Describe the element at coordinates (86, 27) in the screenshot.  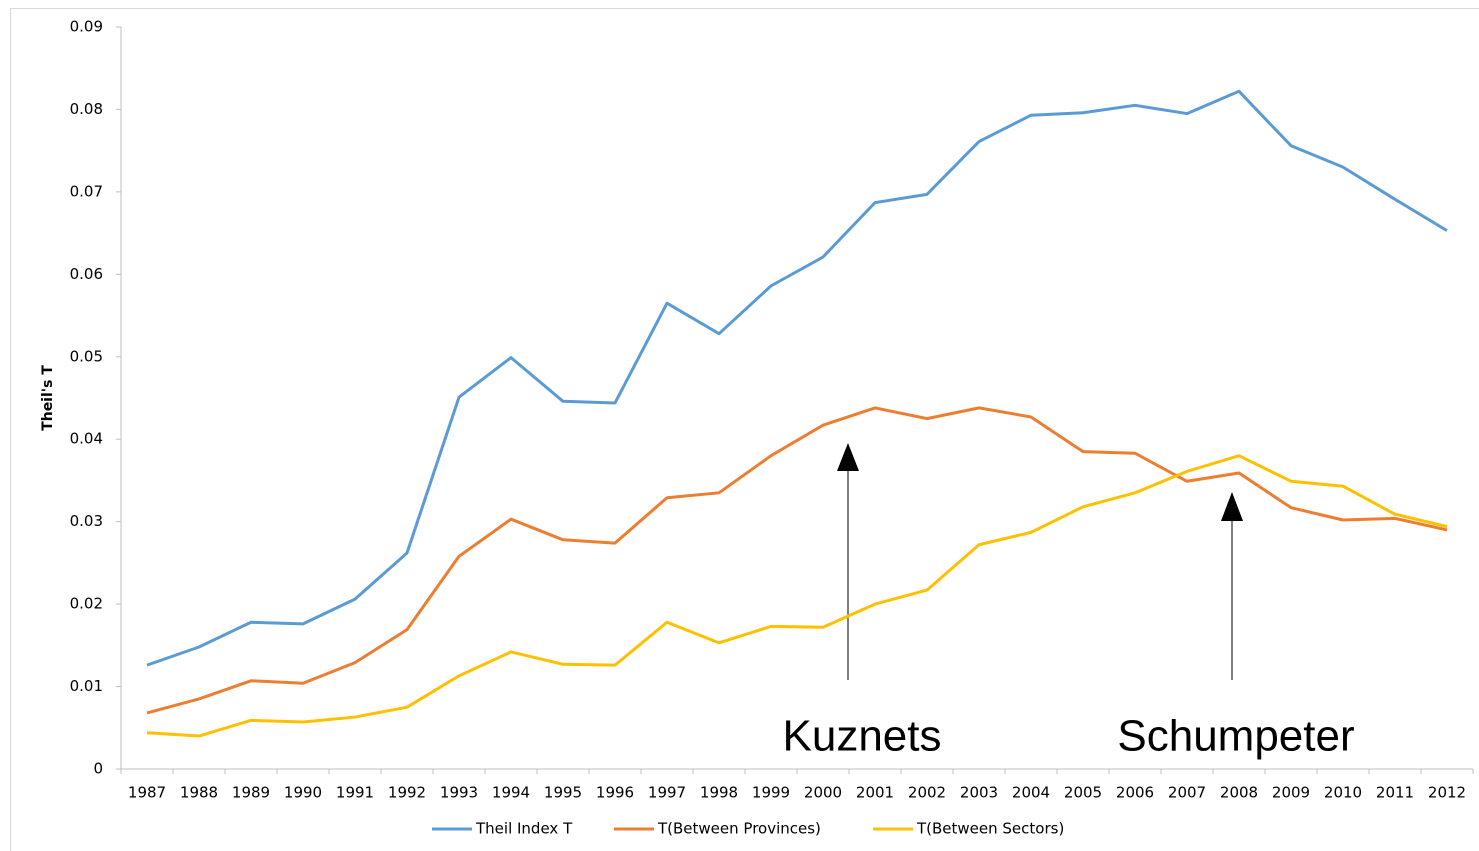
I see `y-tick-label: 0.09` at that location.